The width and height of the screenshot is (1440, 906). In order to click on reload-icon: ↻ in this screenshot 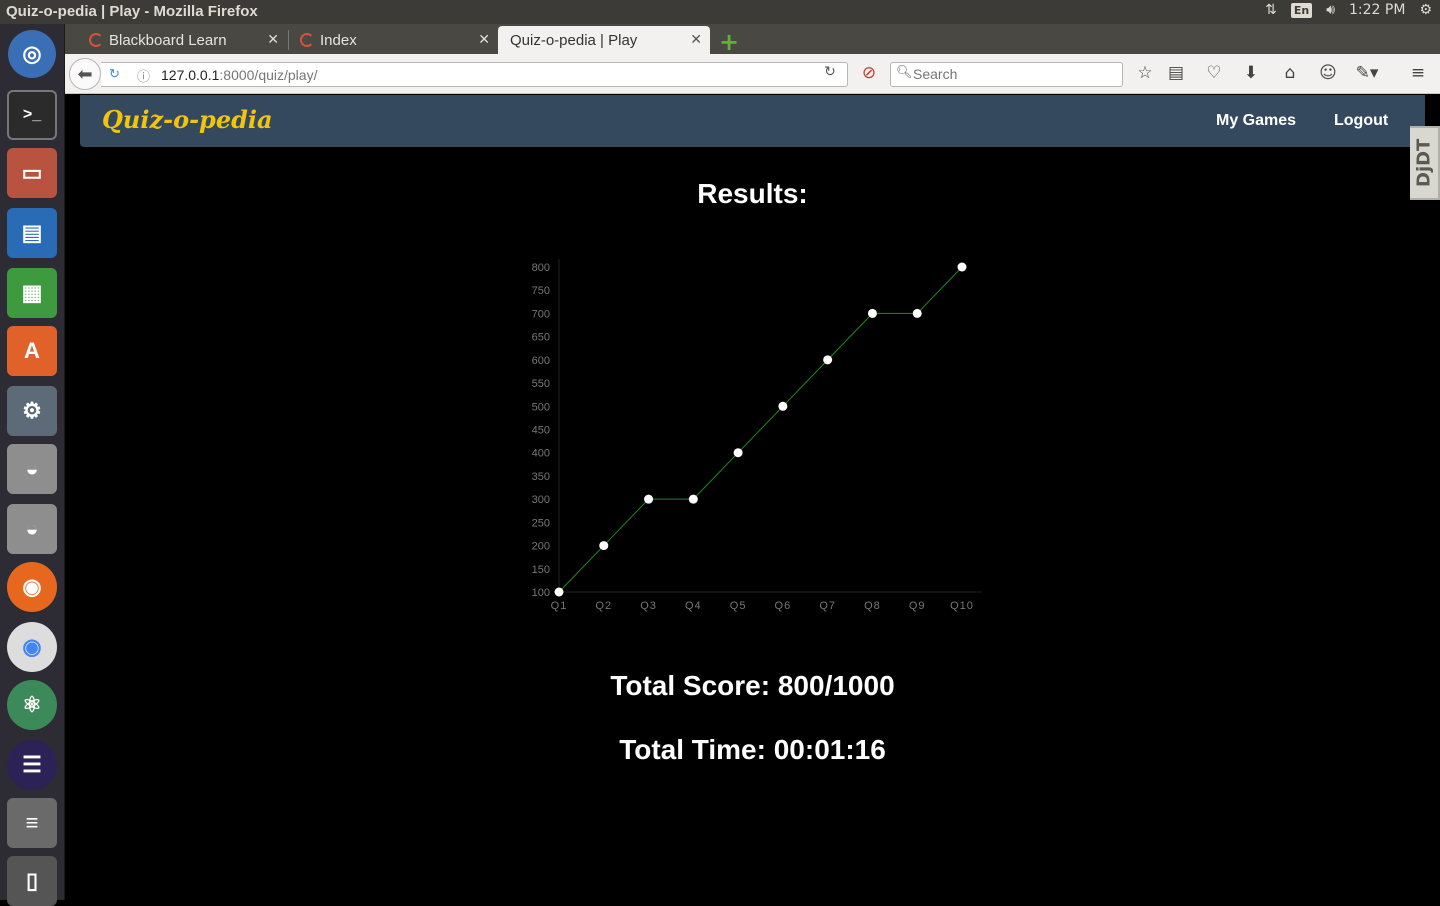, I will do `click(830, 72)`.